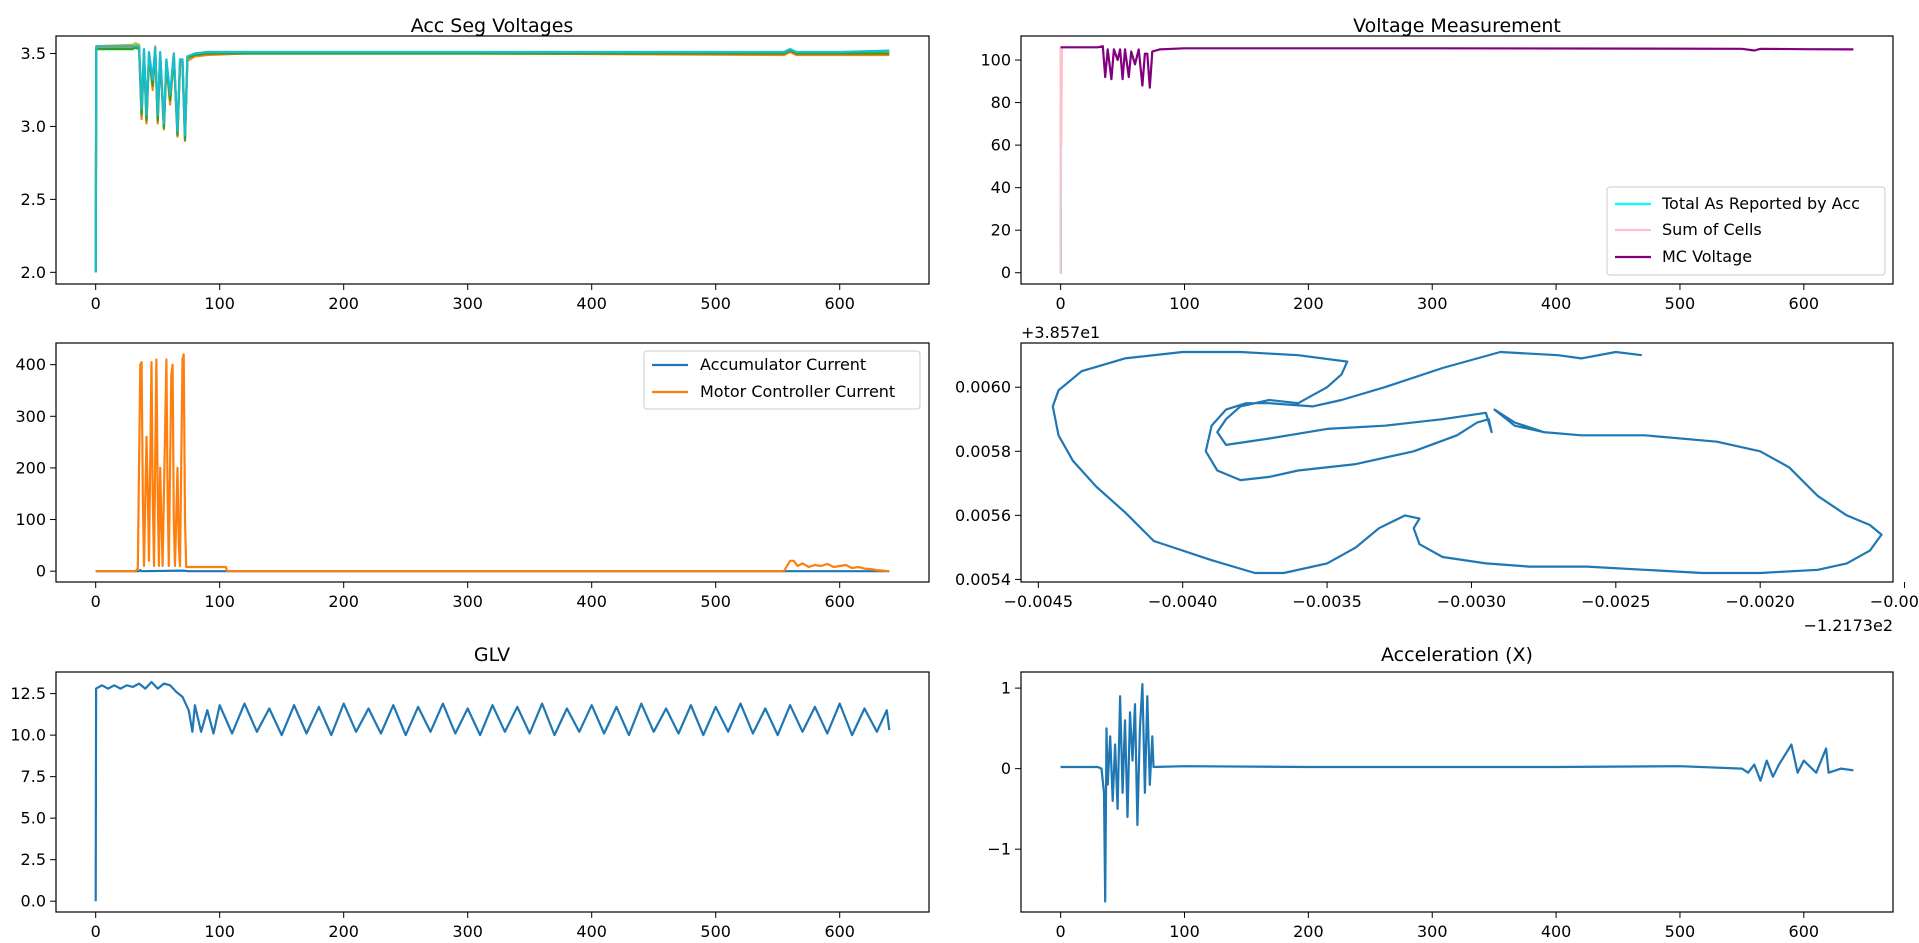  What do you see at coordinates (797, 391) in the screenshot?
I see `legend-label: Motor Controller Current` at bounding box center [797, 391].